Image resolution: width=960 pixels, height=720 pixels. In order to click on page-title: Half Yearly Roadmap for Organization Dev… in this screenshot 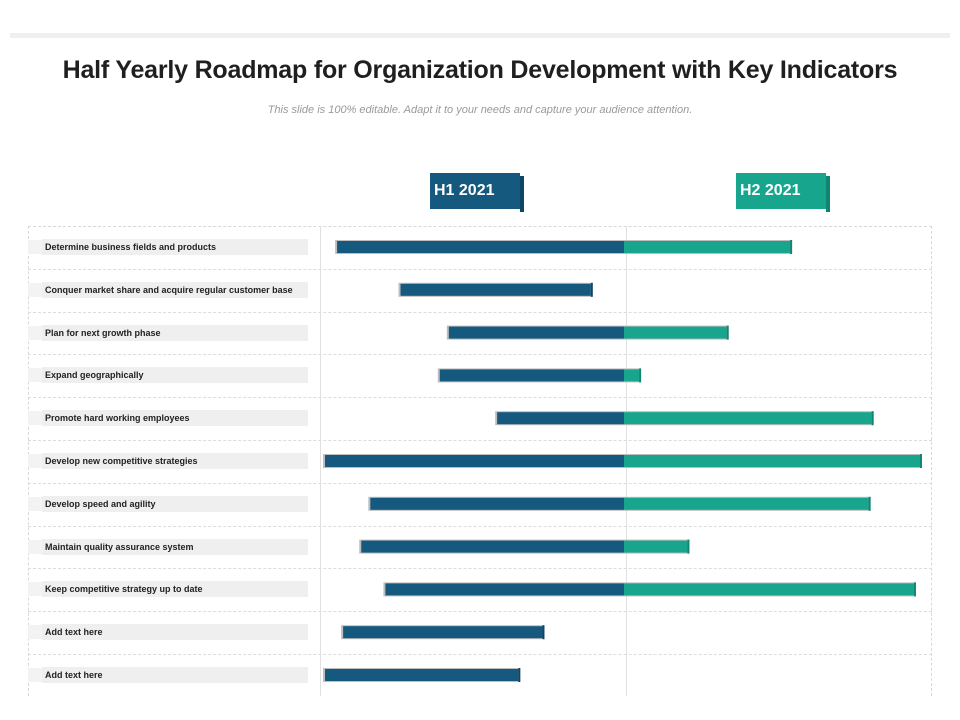, I will do `click(480, 70)`.